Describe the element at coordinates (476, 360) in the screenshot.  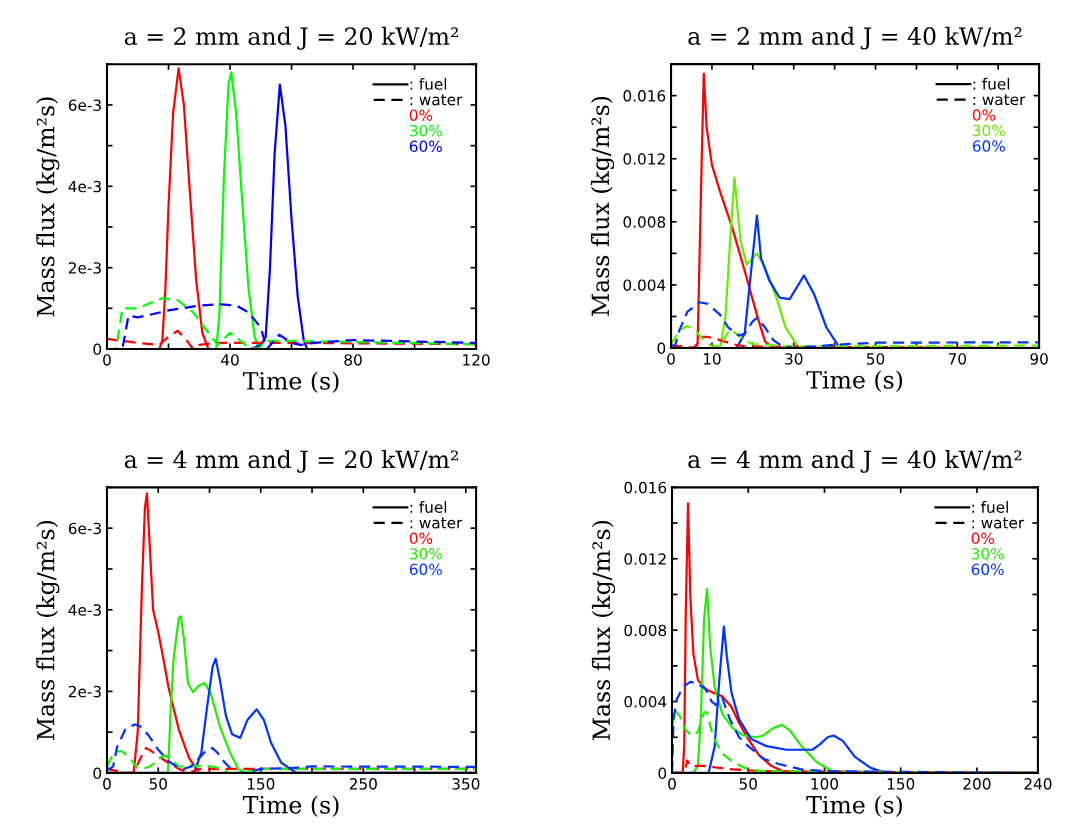
I see `x-tick-label: 120` at that location.